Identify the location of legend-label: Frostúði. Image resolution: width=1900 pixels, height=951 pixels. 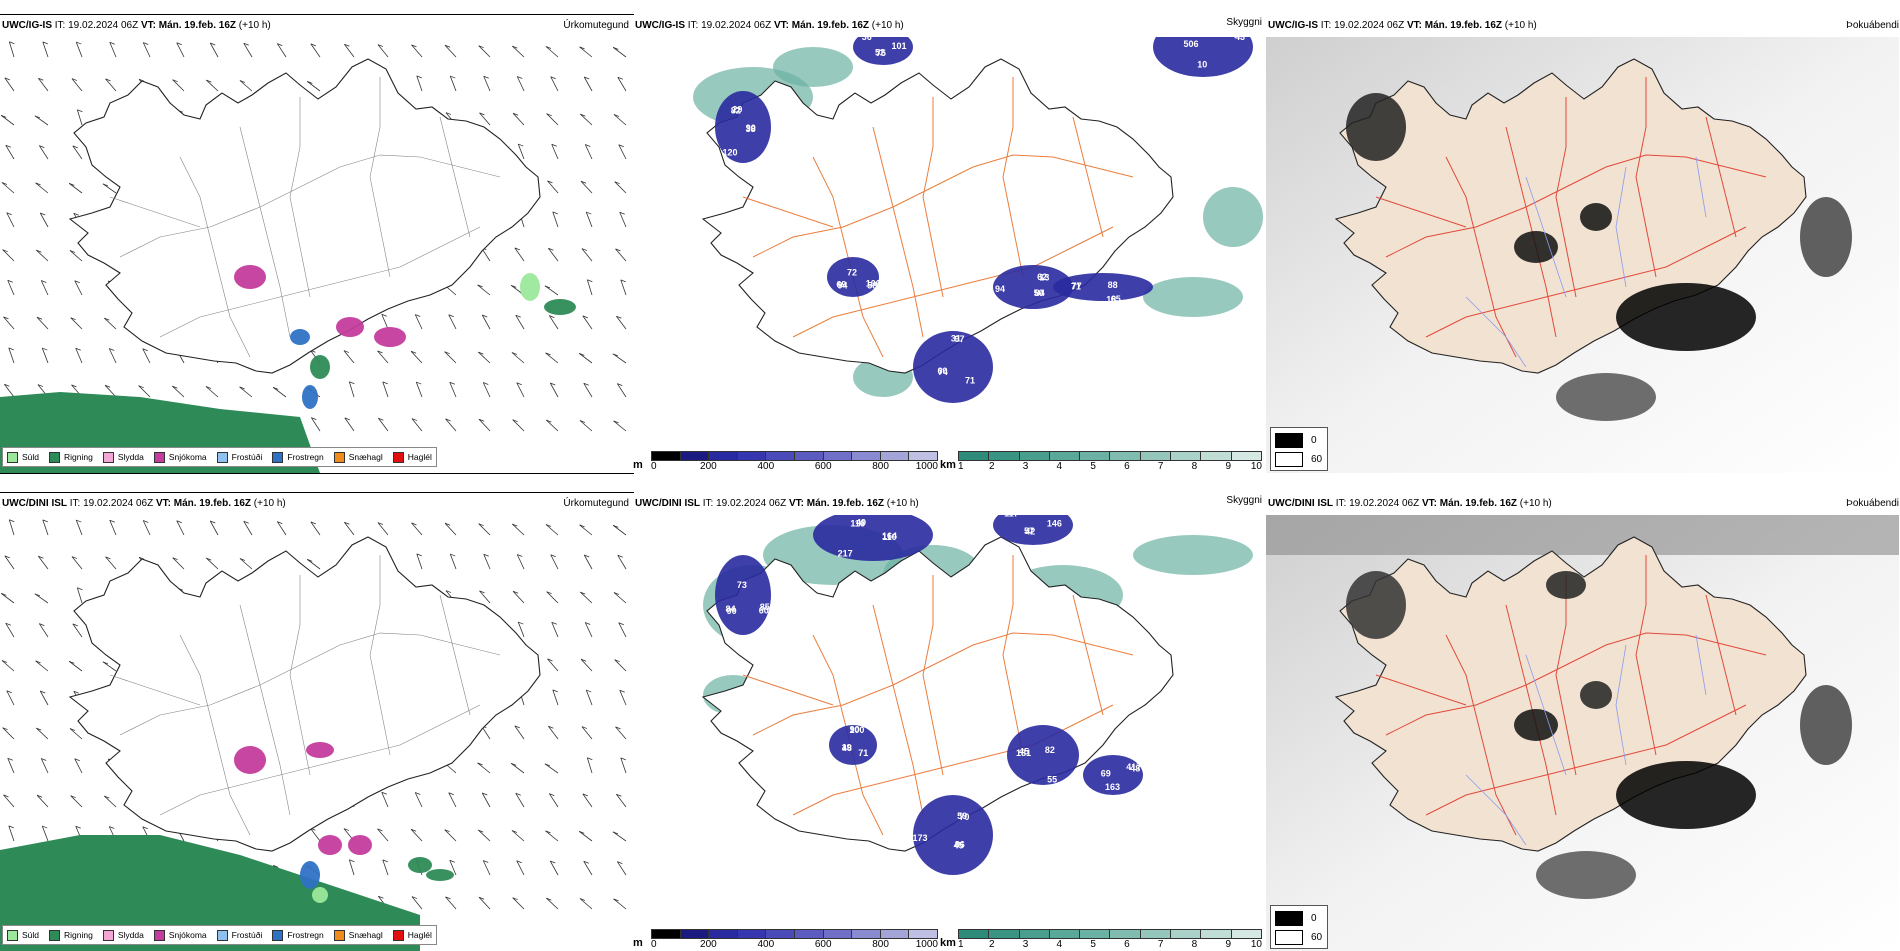
(247, 935).